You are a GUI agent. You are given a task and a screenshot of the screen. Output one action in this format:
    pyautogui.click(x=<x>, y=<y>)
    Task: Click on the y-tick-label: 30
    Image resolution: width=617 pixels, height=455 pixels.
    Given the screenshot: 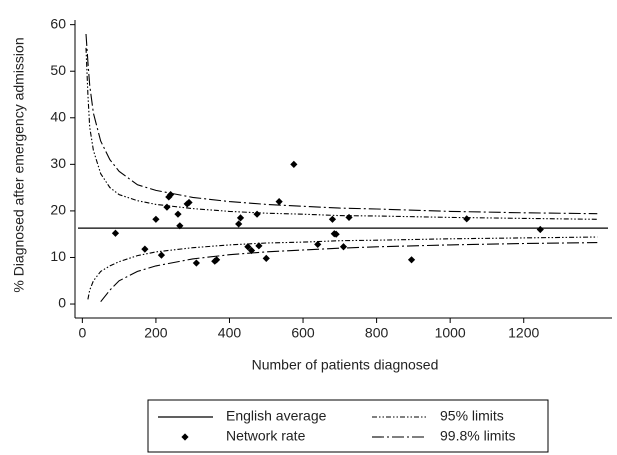 What is the action you would take?
    pyautogui.click(x=58, y=163)
    